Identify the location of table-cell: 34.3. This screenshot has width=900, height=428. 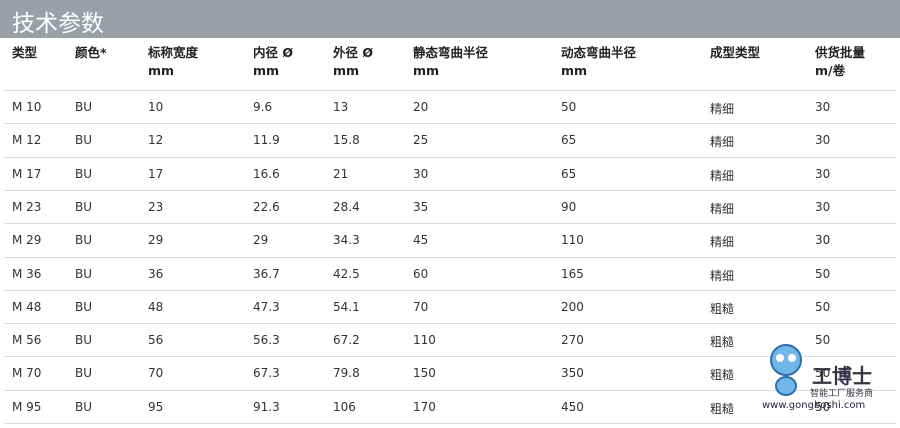
(346, 240).